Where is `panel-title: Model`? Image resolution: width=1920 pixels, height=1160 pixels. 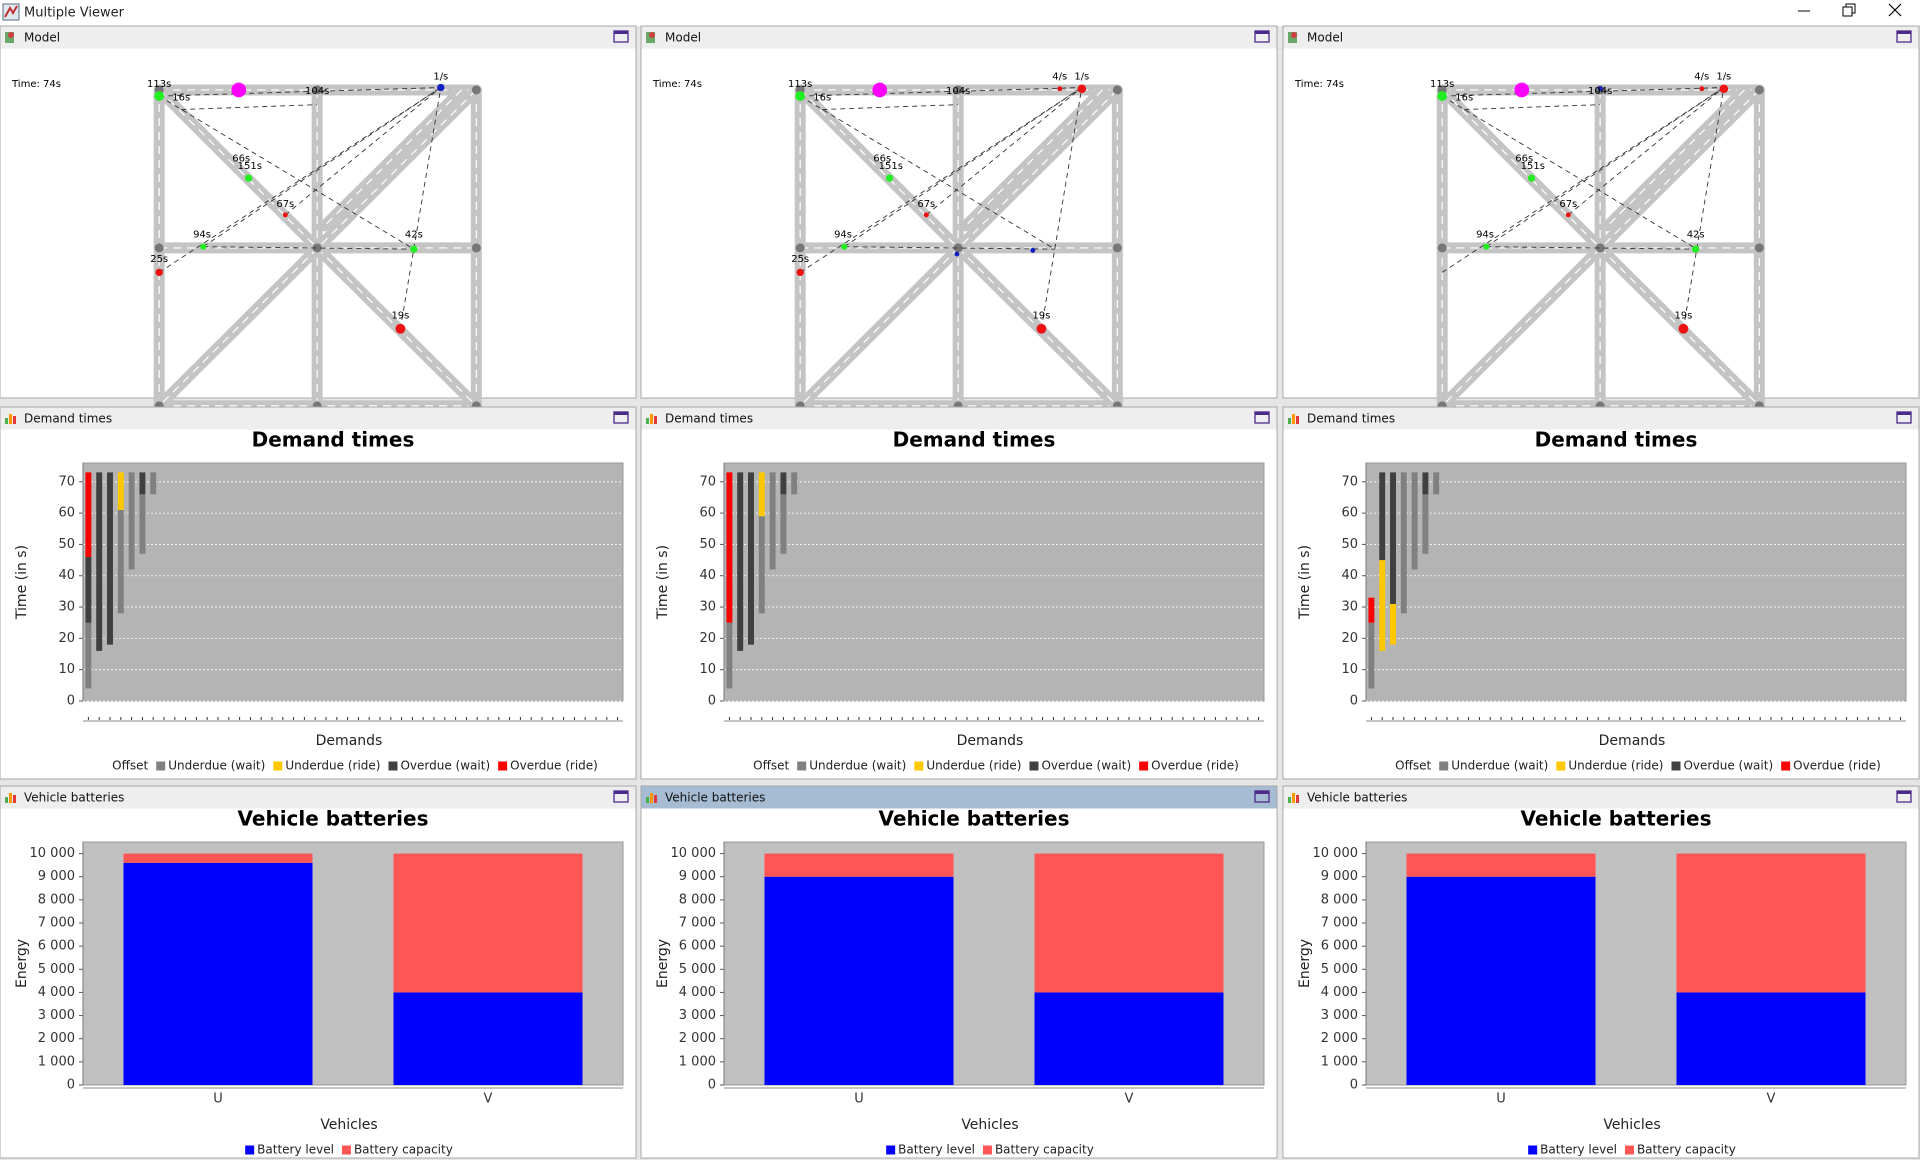 panel-title: Model is located at coordinates (683, 38).